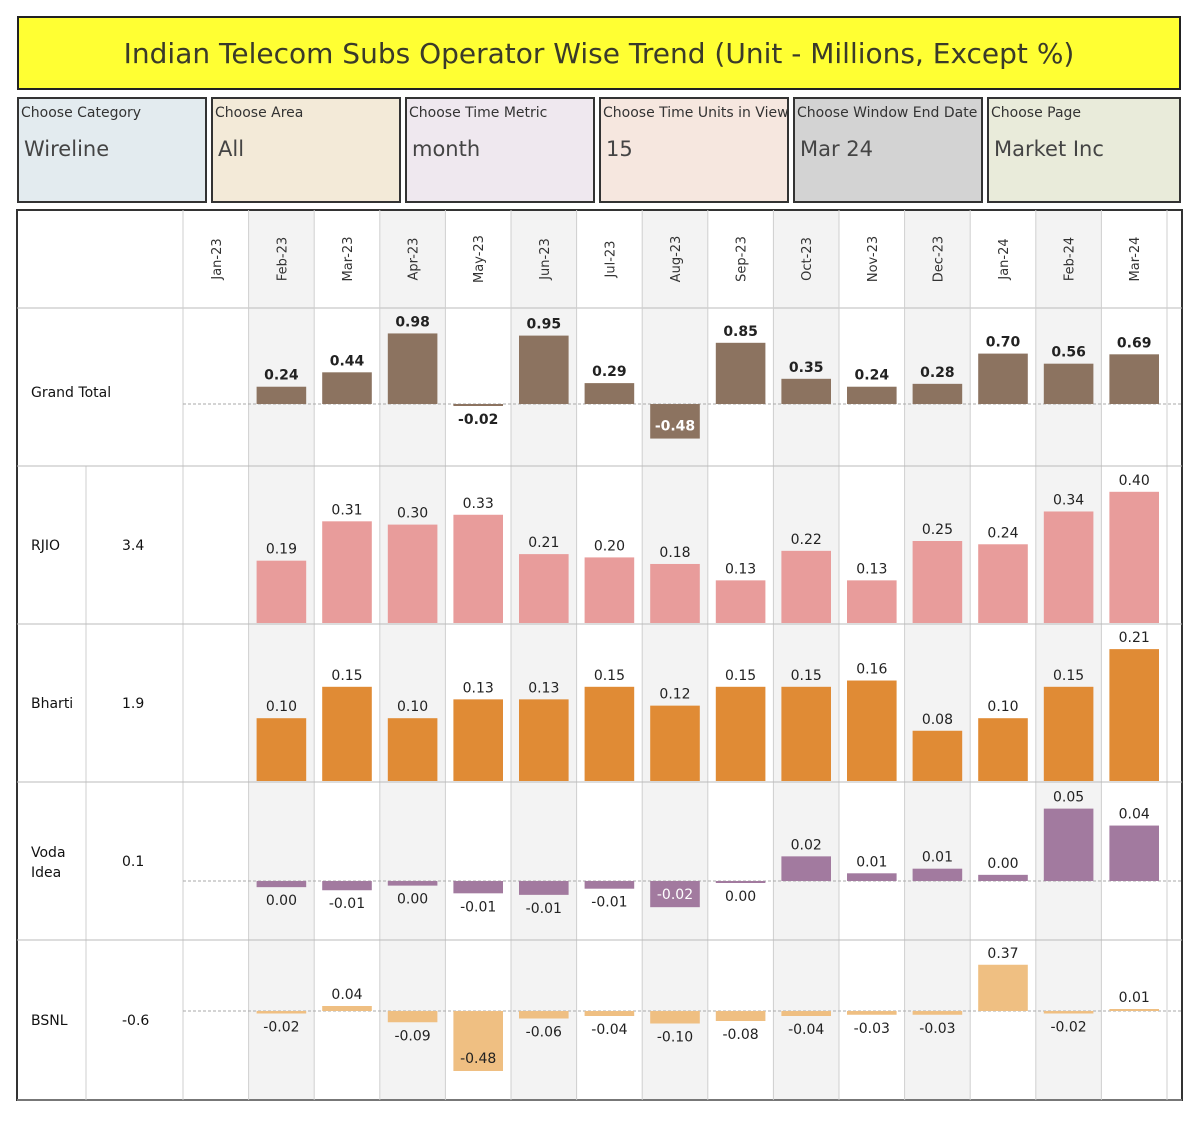  What do you see at coordinates (112, 150) in the screenshot?
I see `filter-category: Choose Category Wireline` at bounding box center [112, 150].